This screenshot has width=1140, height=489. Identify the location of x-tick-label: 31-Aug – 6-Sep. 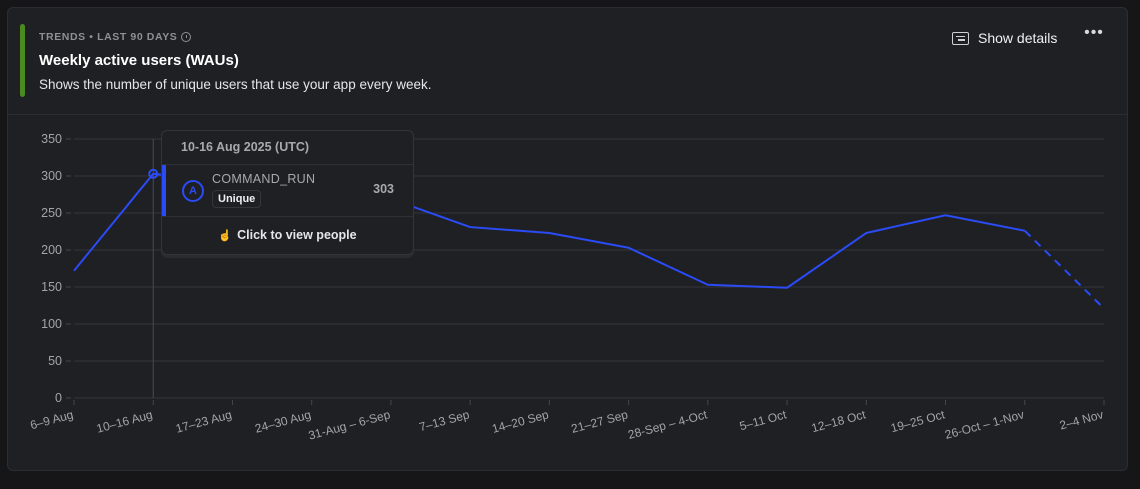
(349, 424).